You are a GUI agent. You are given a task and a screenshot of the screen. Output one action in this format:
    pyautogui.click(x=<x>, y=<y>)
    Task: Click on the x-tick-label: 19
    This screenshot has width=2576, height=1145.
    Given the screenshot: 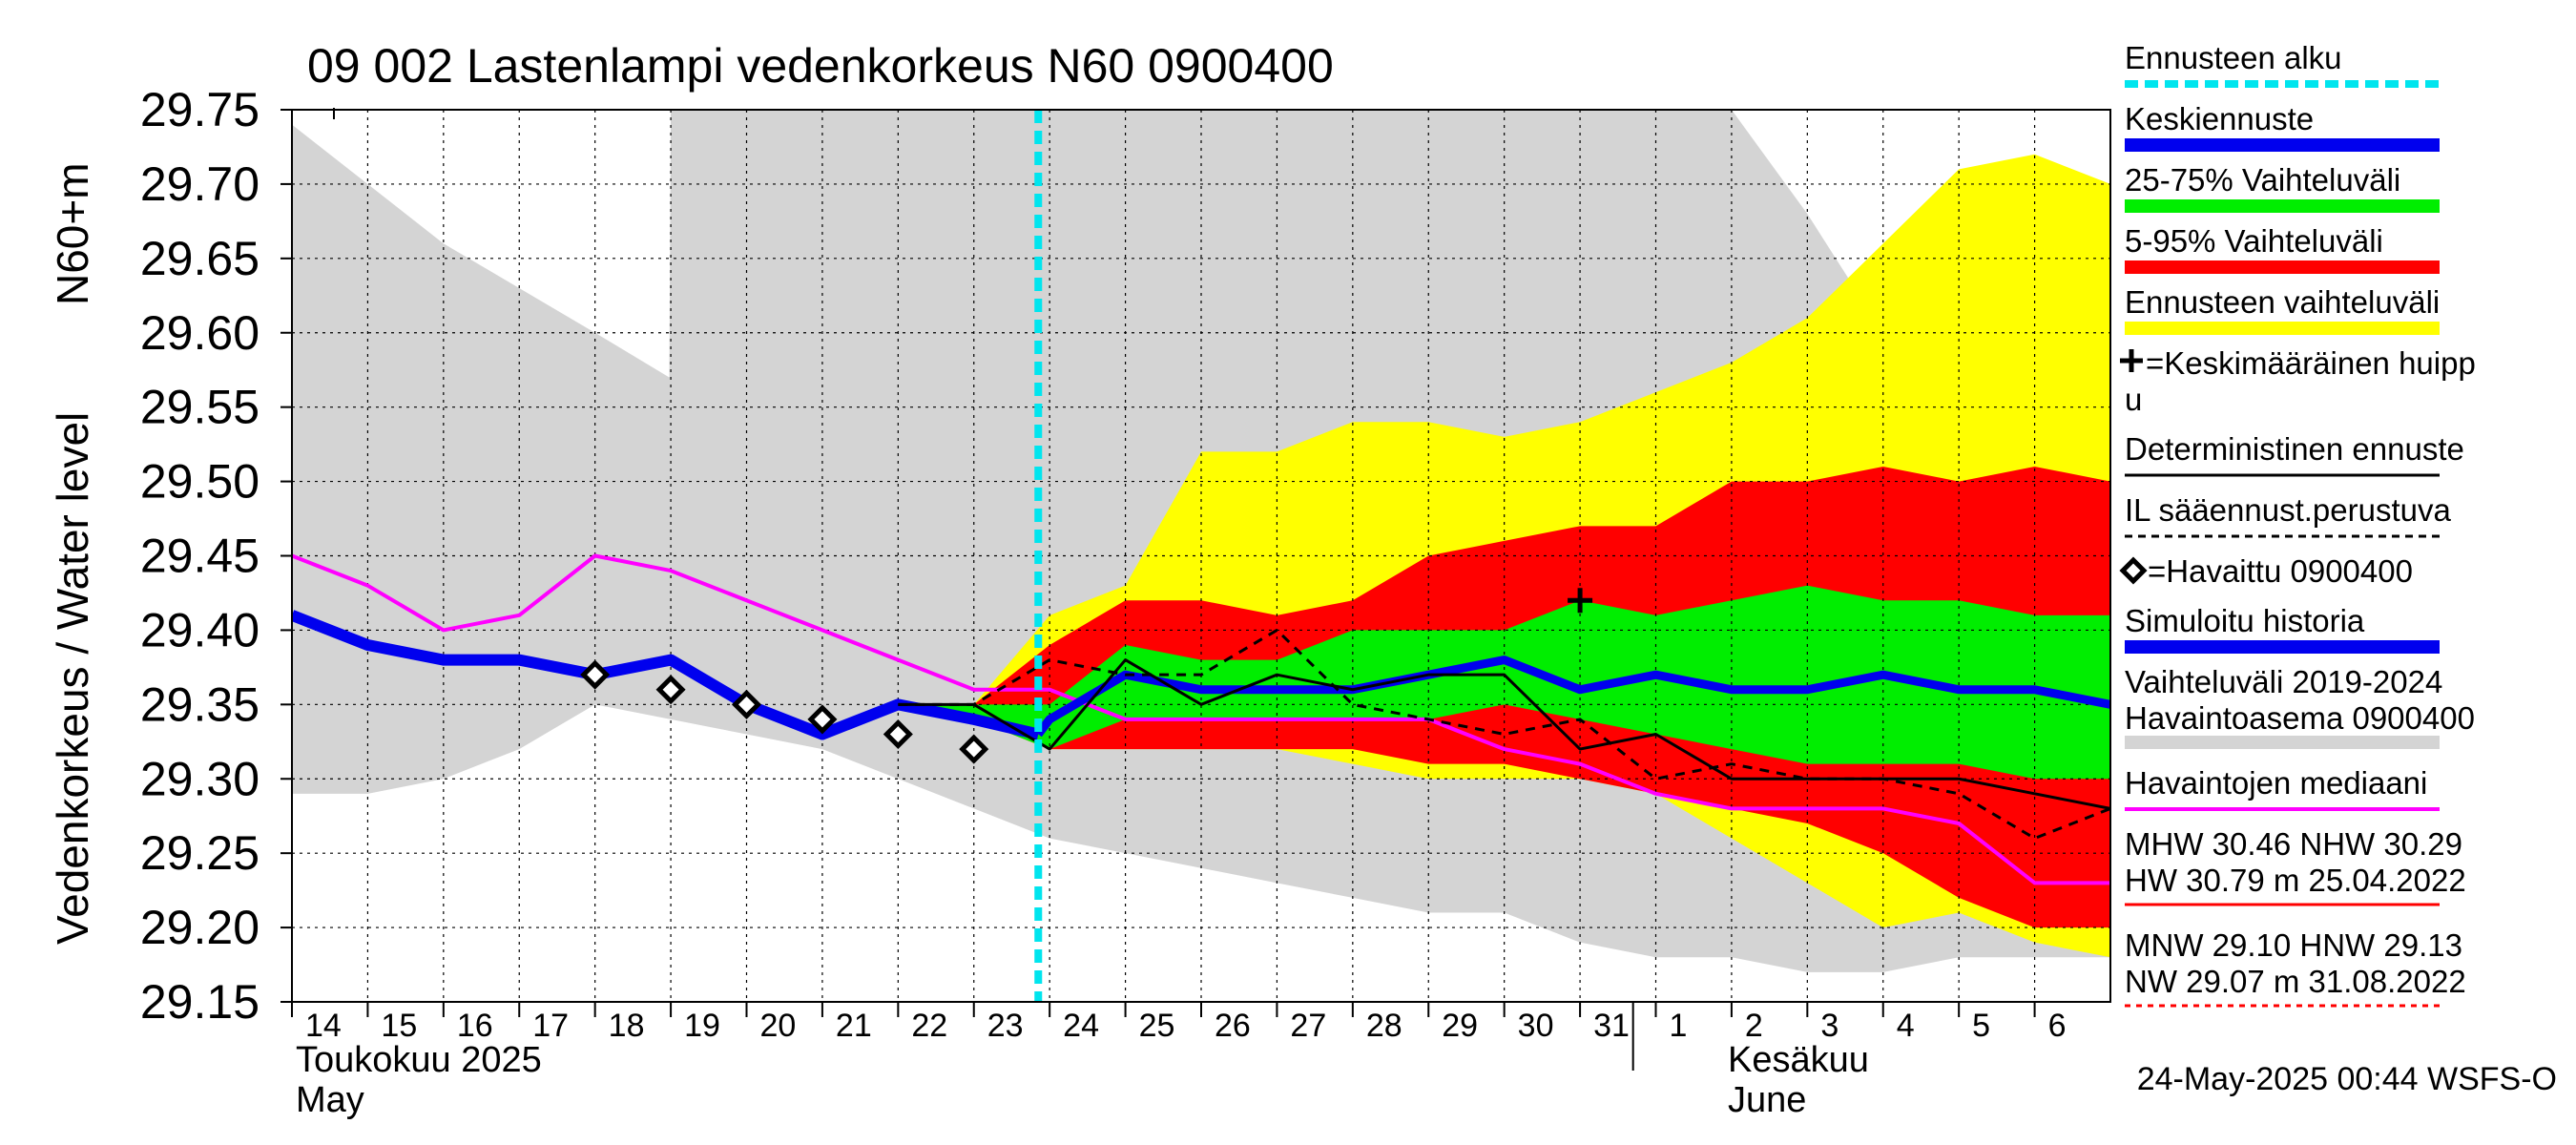 What is the action you would take?
    pyautogui.click(x=702, y=1026)
    